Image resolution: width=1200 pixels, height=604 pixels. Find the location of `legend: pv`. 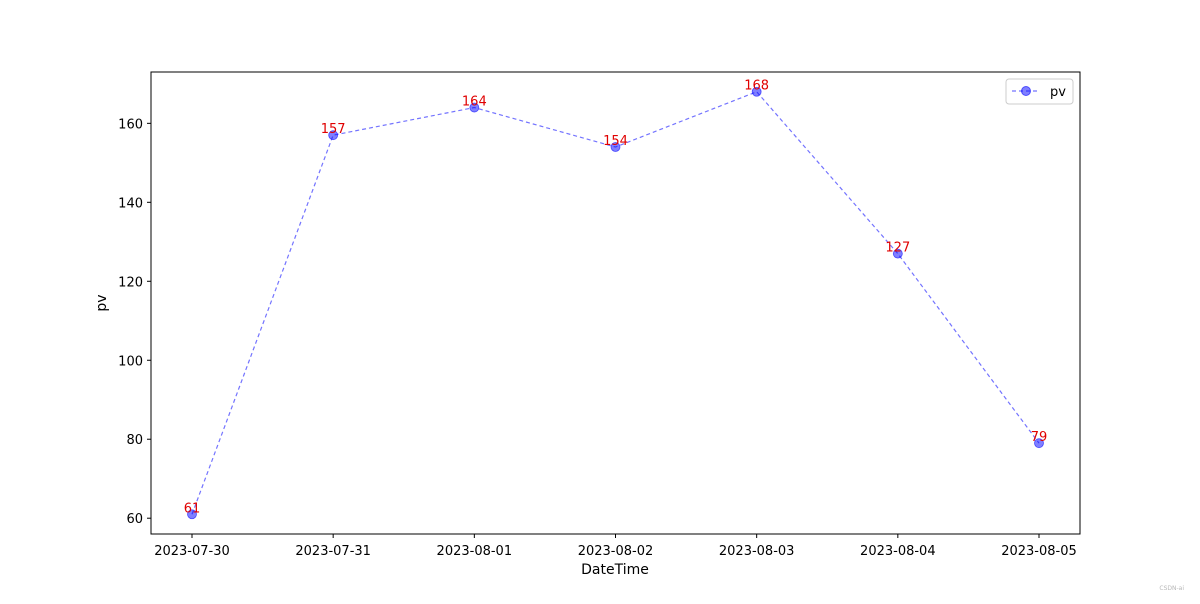

legend: pv is located at coordinates (1039, 91).